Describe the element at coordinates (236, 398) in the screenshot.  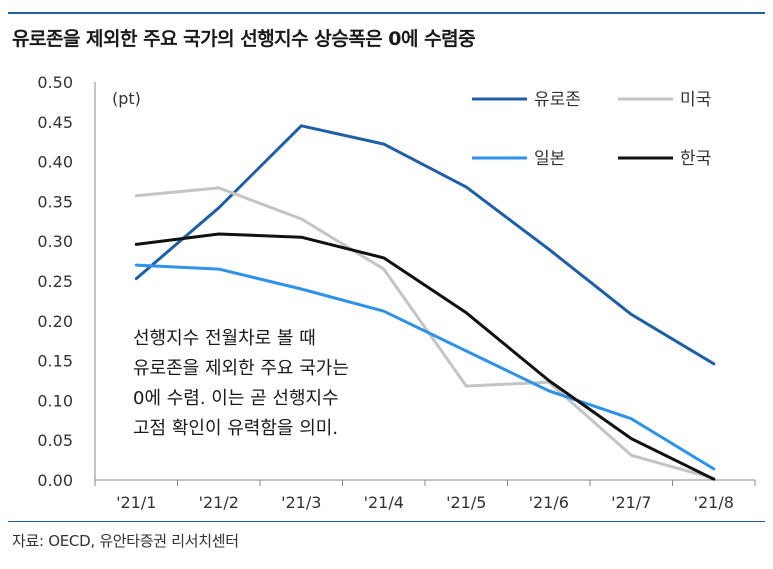
I see `annotation-line: 0에 수렴. 이는 곧 선행지수` at that location.